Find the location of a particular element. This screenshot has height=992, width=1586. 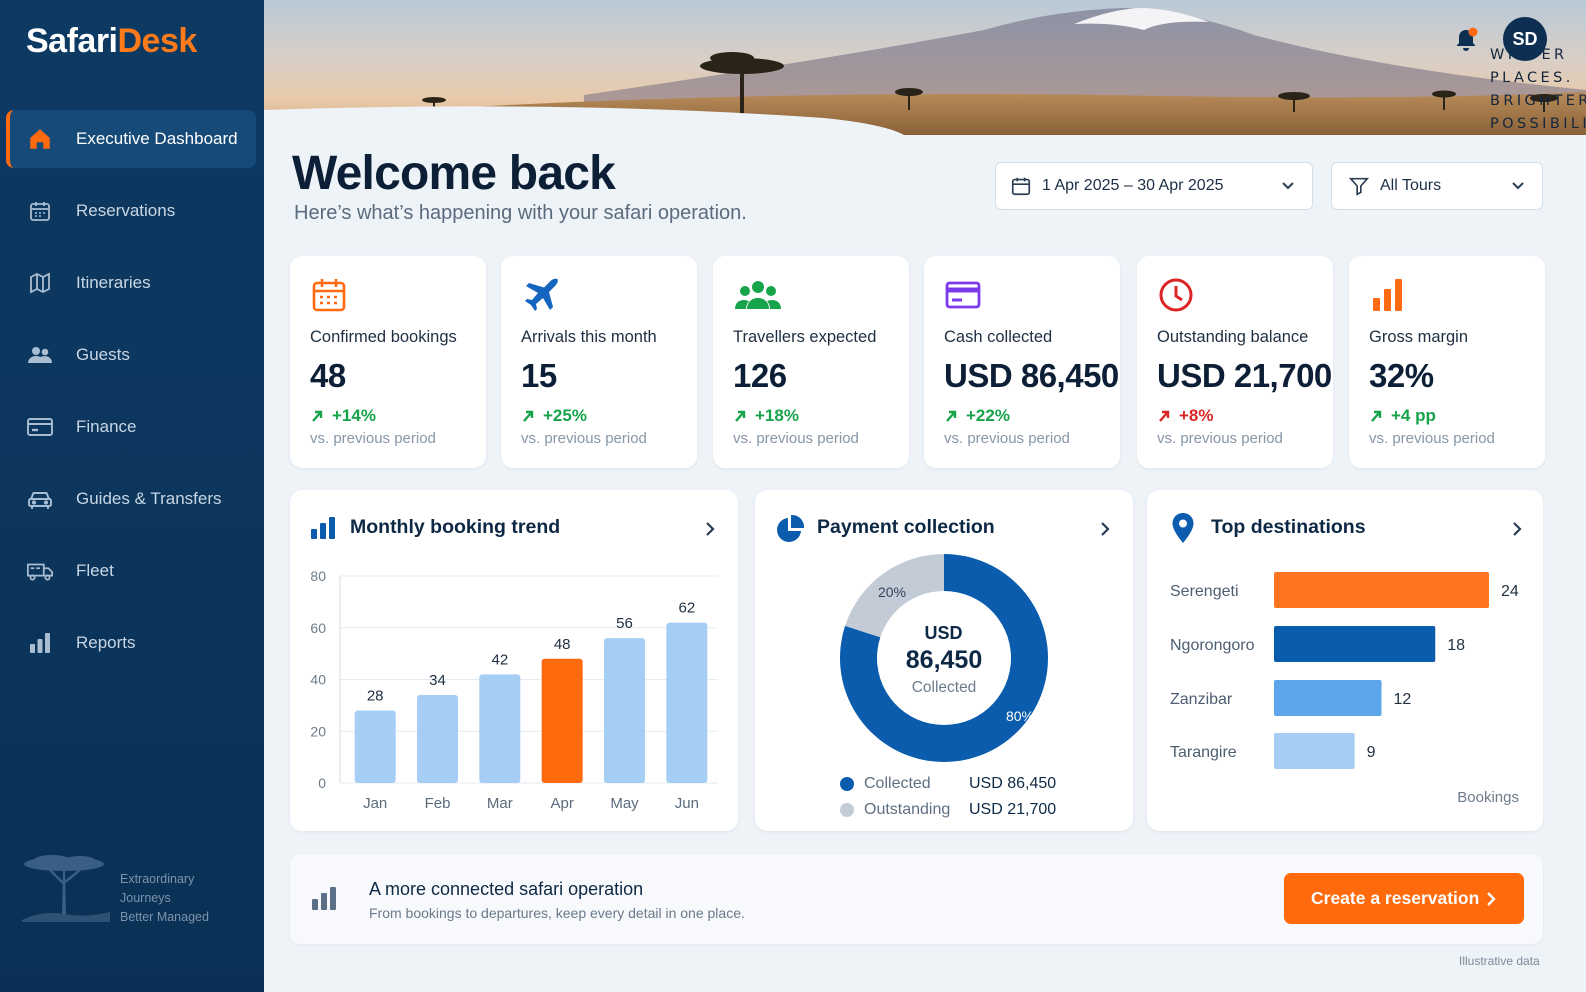

sidebar-item-label: Fleet is located at coordinates (95, 570).